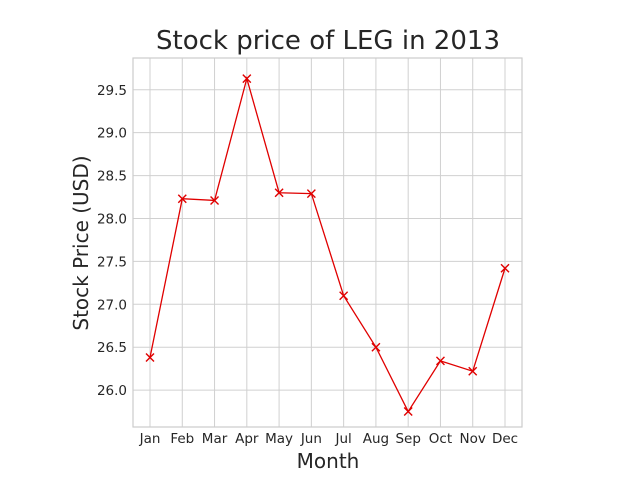 Image resolution: width=640 pixels, height=480 pixels. What do you see at coordinates (311, 439) in the screenshot?
I see `x-tick-label: Jun` at bounding box center [311, 439].